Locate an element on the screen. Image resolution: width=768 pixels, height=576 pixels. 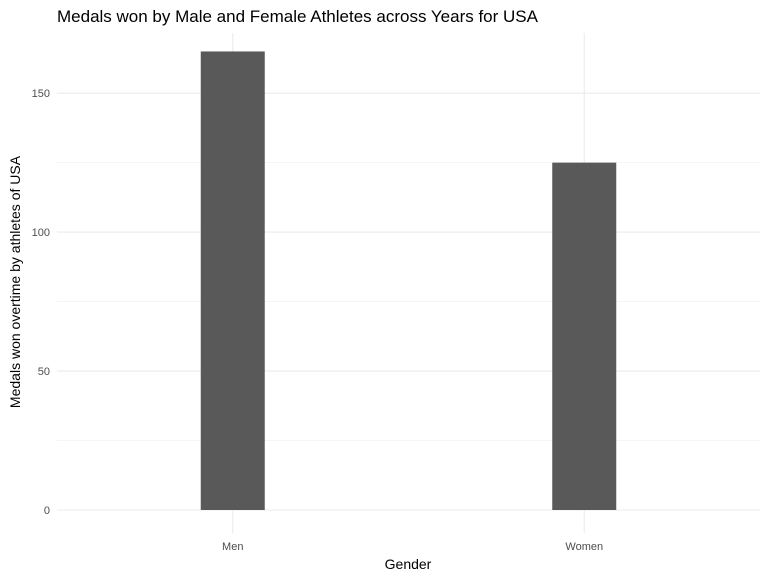
x-axis-title: Gender is located at coordinates (408, 564).